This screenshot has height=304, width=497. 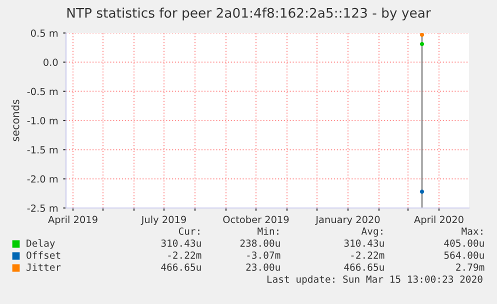 What do you see at coordinates (374, 280) in the screenshot?
I see `text: Last update: Sun Mar 15 13:00:23 2020` at bounding box center [374, 280].